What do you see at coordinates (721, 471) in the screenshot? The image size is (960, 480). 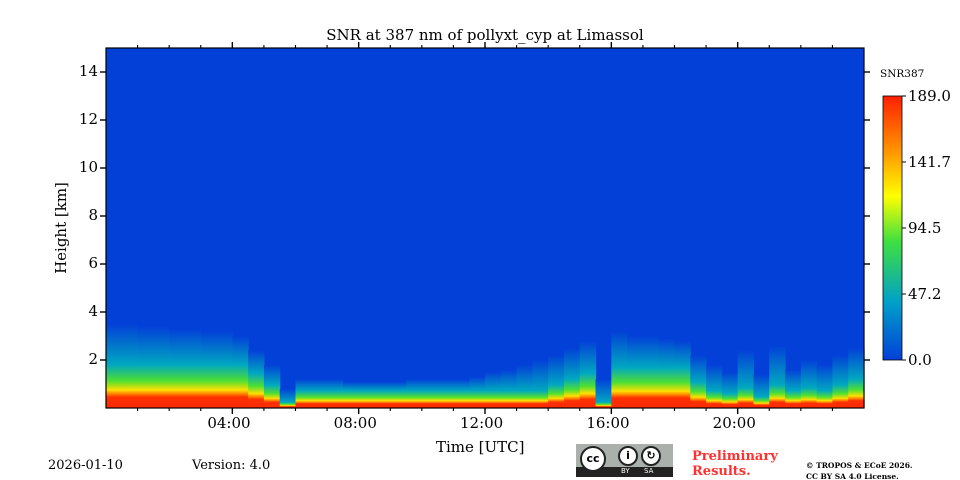 I see `preliminary-line: Results.` at bounding box center [721, 471].